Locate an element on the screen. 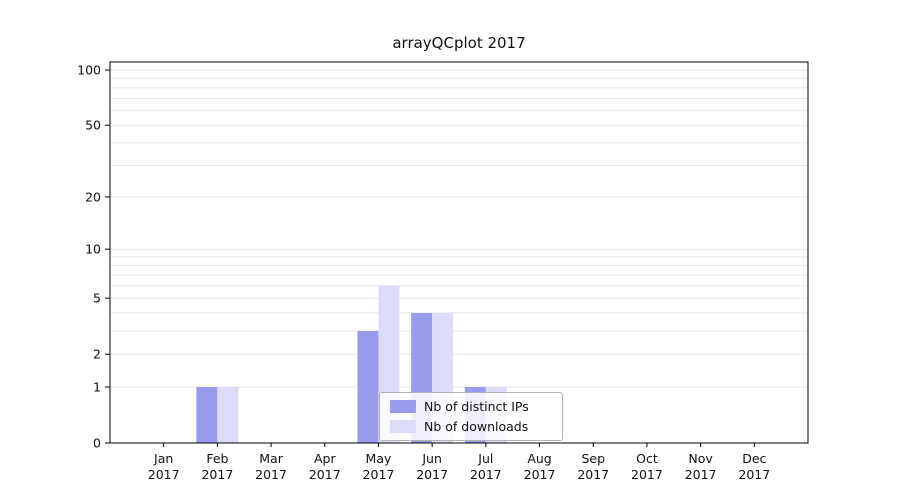 The image size is (900, 500). x-tick-label: Dec 2017 is located at coordinates (754, 466).